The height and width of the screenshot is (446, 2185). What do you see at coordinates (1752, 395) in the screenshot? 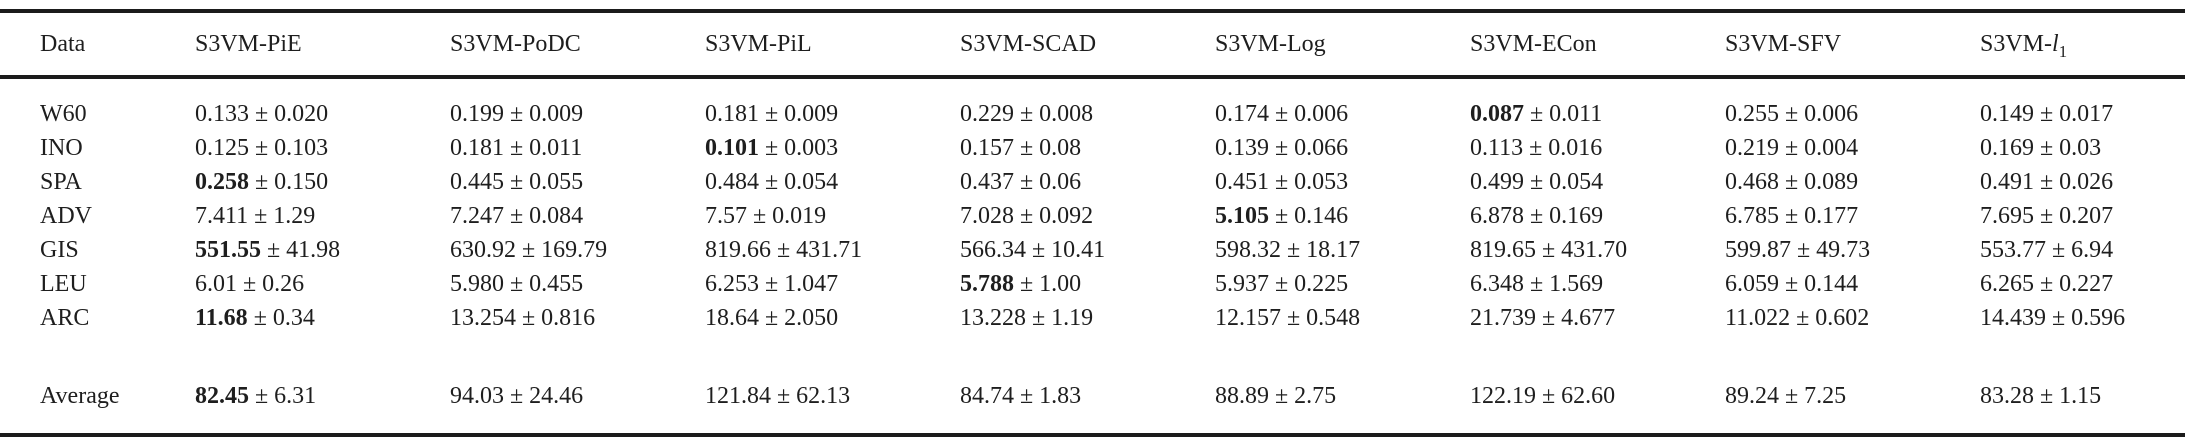
I see `cell-value: 89.24` at bounding box center [1752, 395].